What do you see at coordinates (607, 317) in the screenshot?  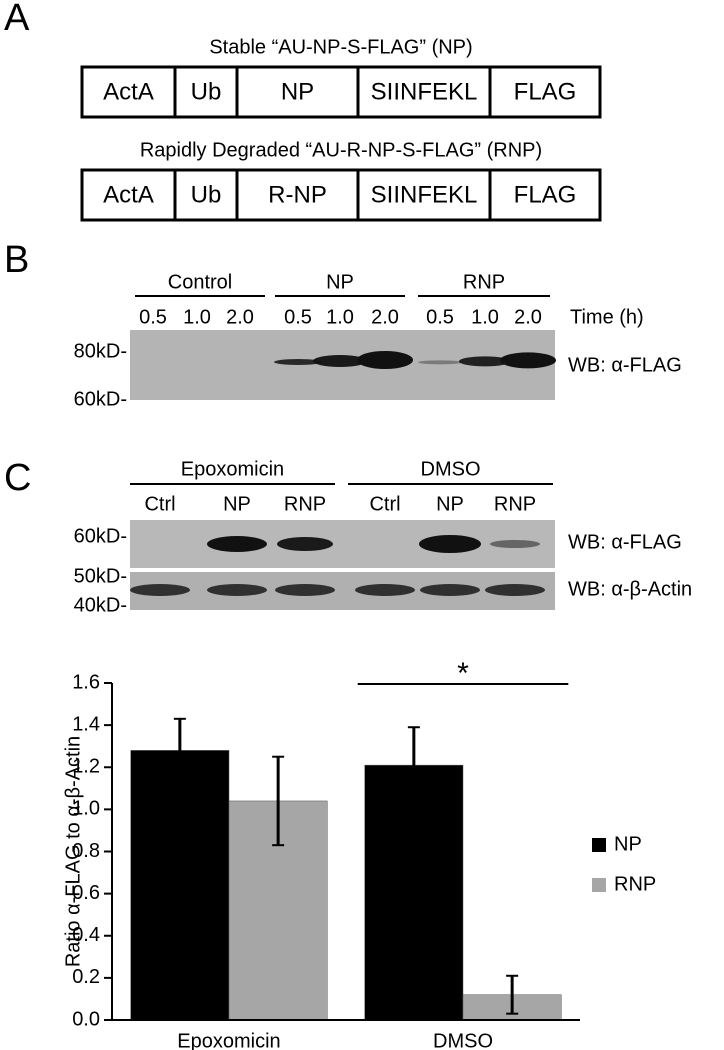 I see `time-axis-label: Time (h)` at bounding box center [607, 317].